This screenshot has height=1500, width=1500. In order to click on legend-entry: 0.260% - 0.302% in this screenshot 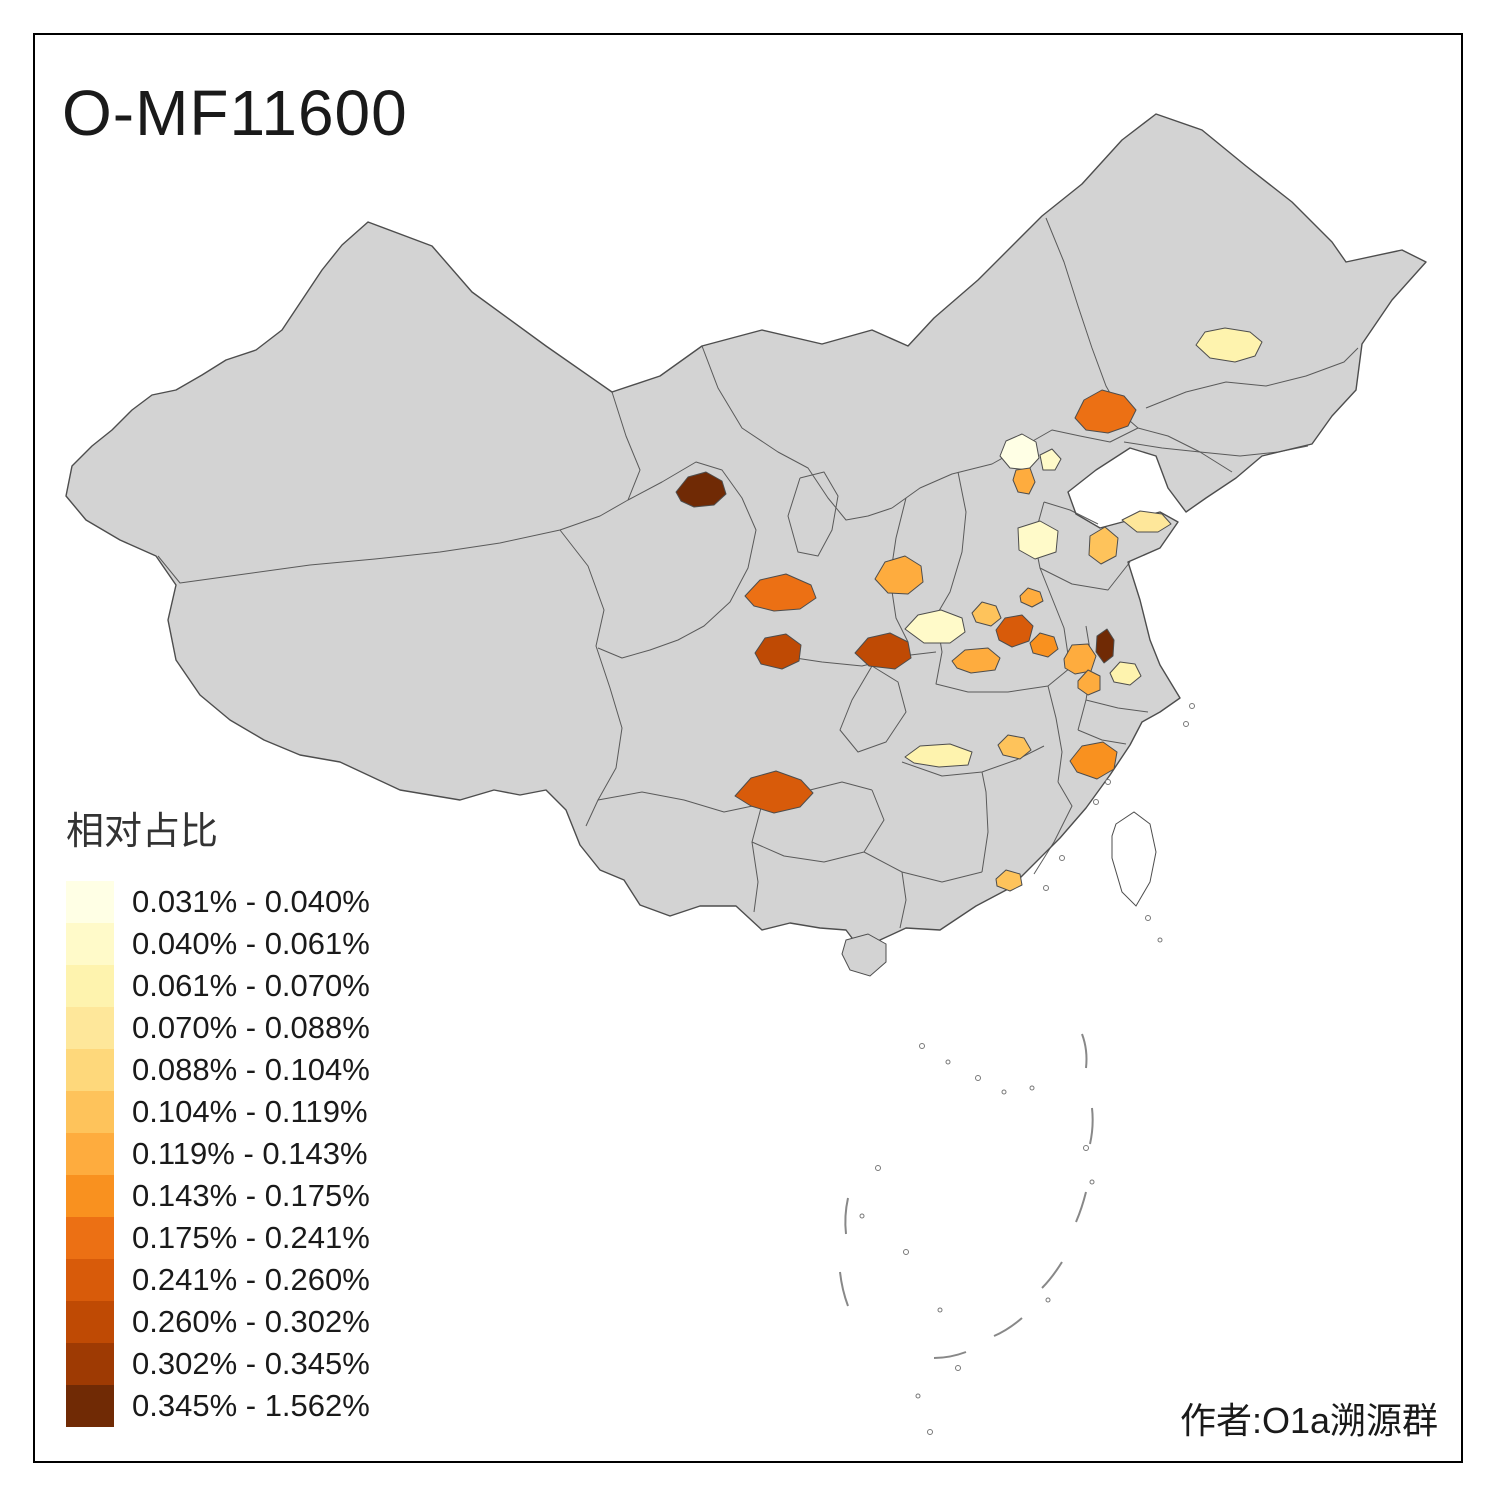, I will do `click(218, 1322)`.